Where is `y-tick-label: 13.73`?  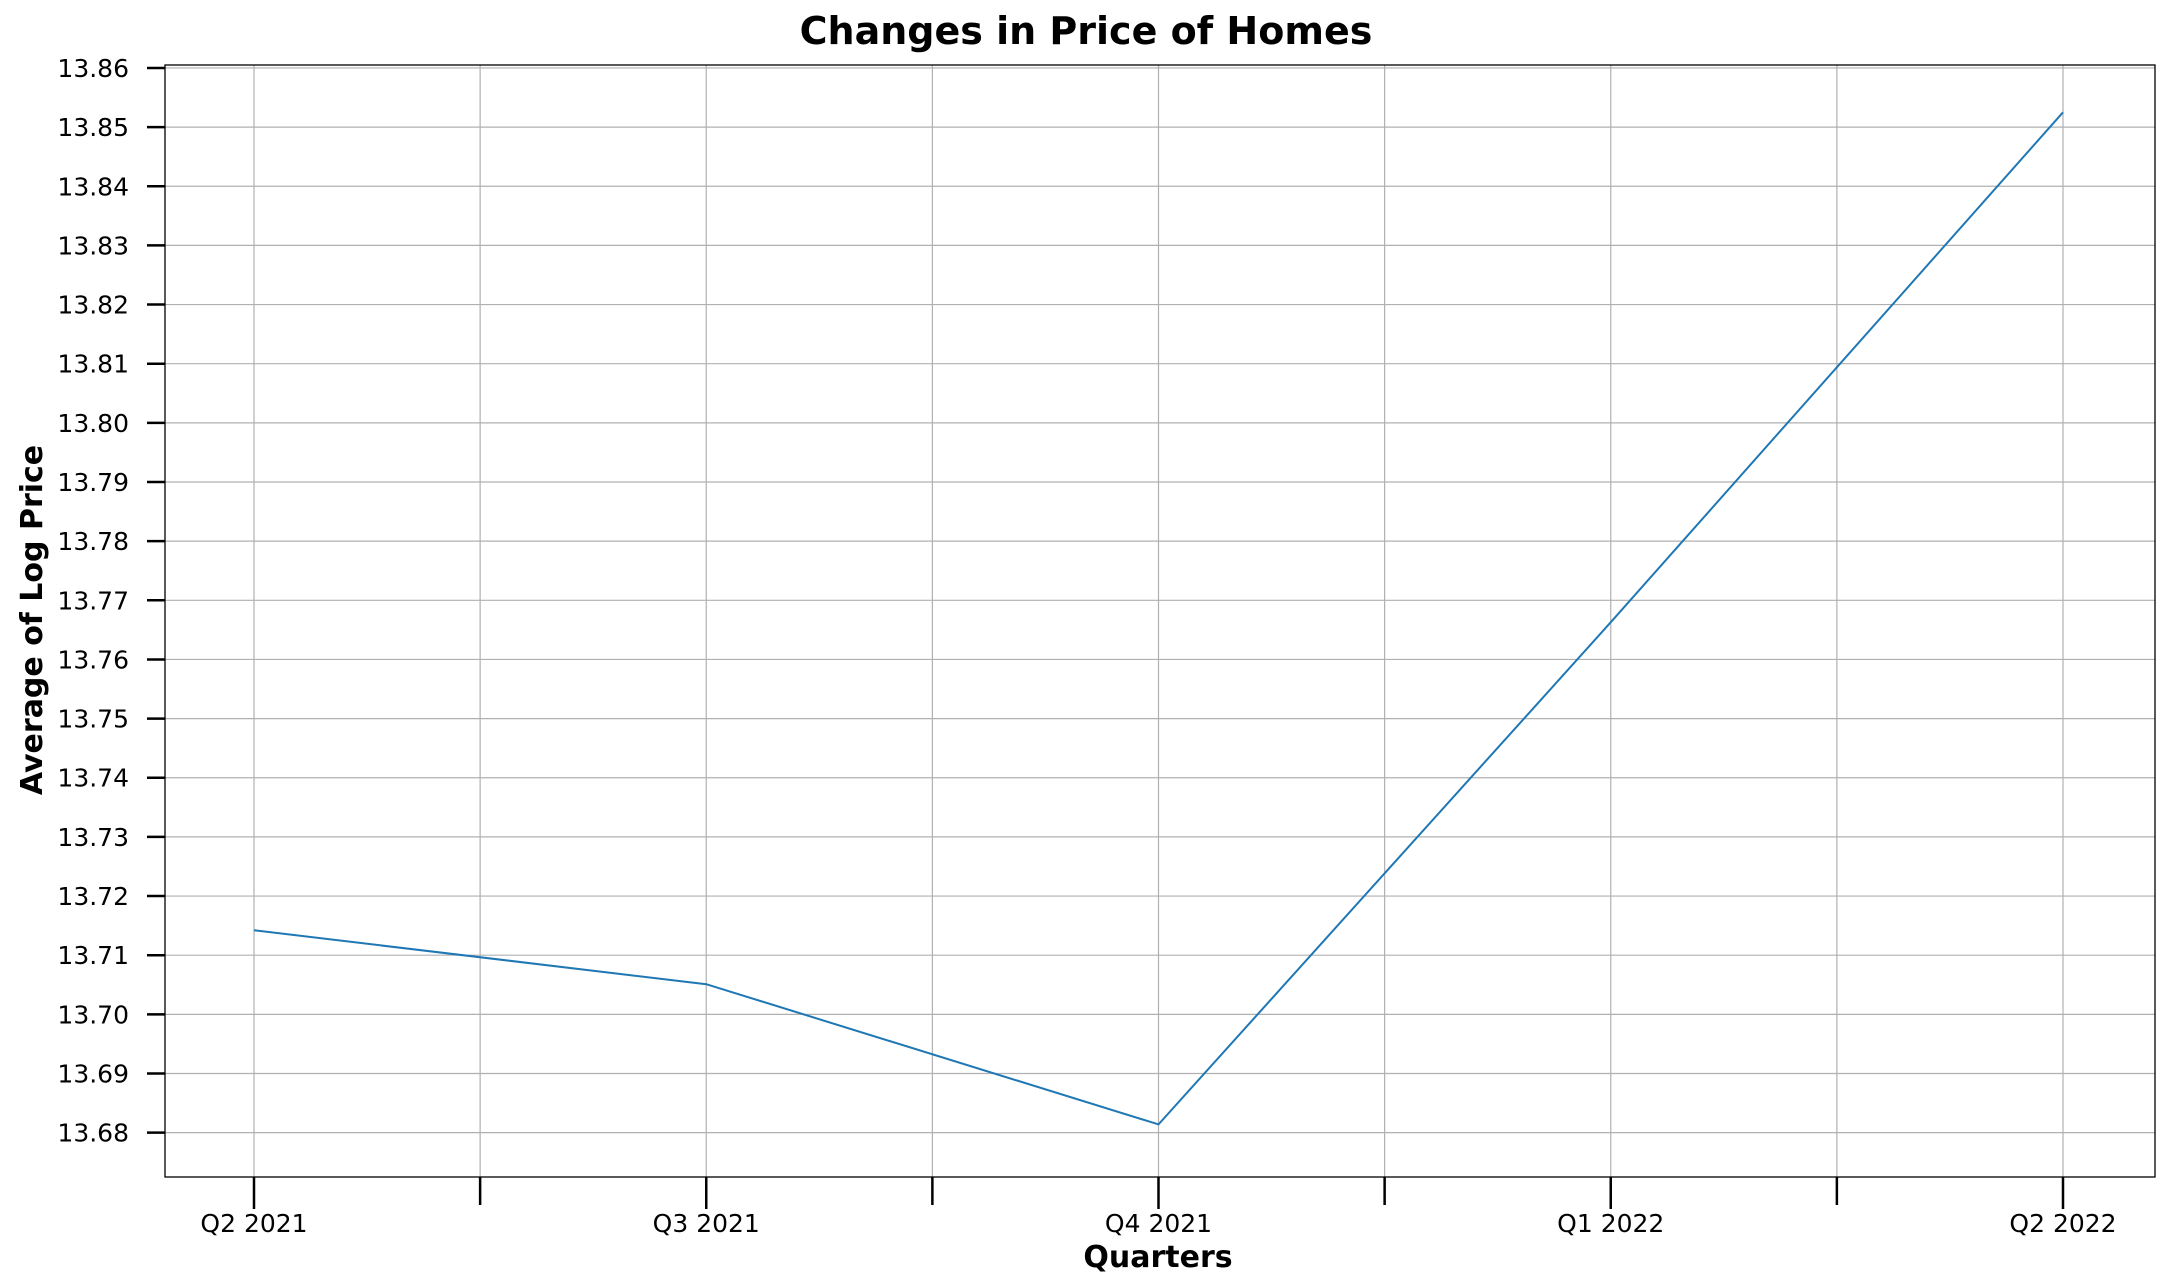 y-tick-label: 13.73 is located at coordinates (93, 837).